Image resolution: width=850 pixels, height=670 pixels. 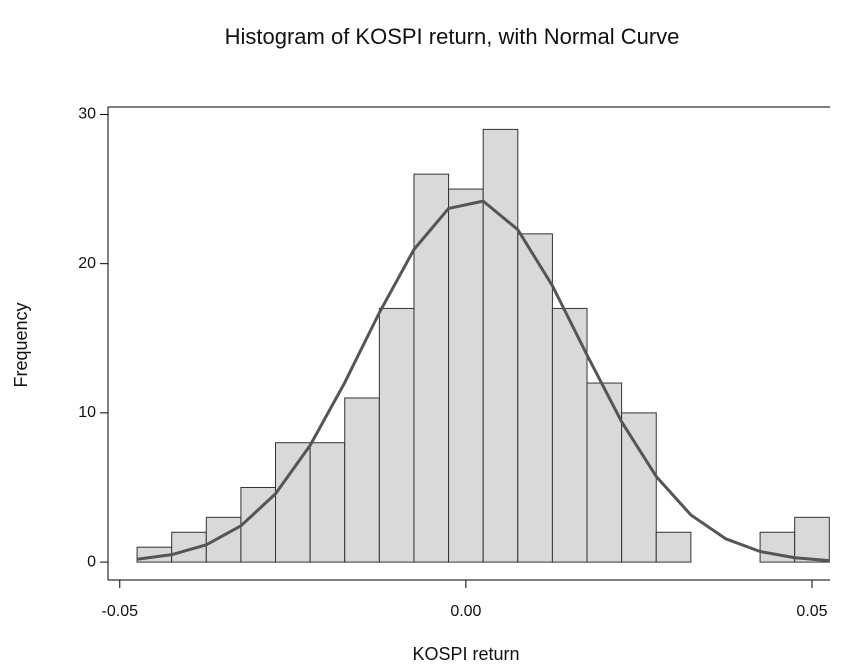 What do you see at coordinates (465, 611) in the screenshot?
I see `x-tick-label: 0.00` at bounding box center [465, 611].